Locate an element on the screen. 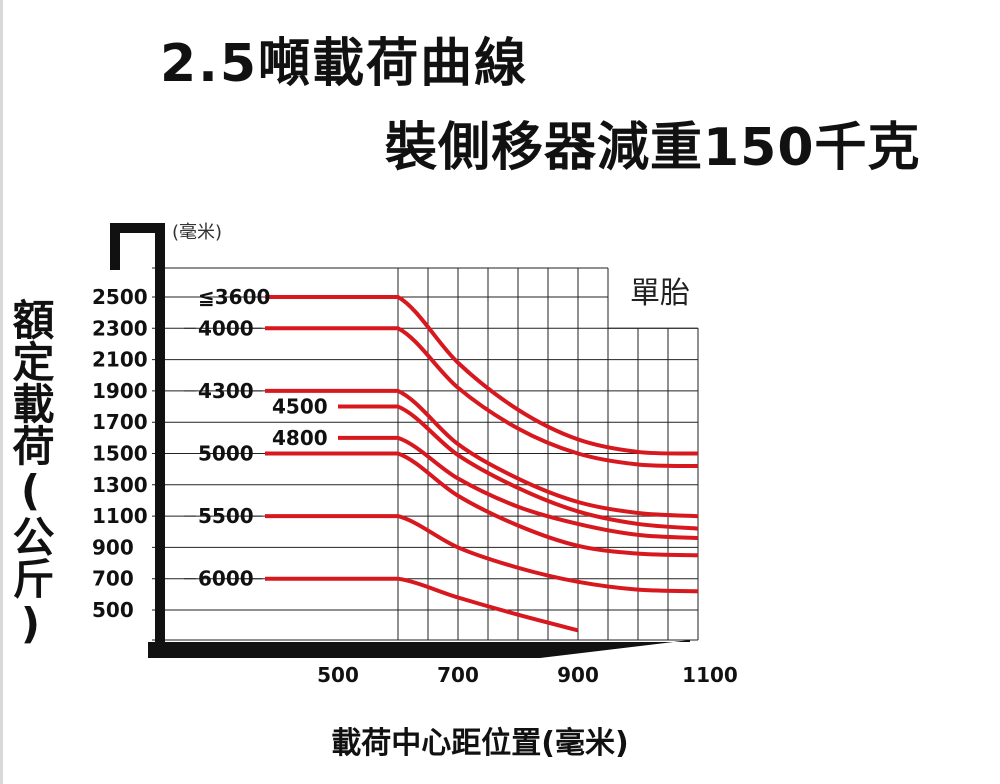 The height and width of the screenshot is (784, 1000). x-tick-label: 1100 is located at coordinates (710, 675).